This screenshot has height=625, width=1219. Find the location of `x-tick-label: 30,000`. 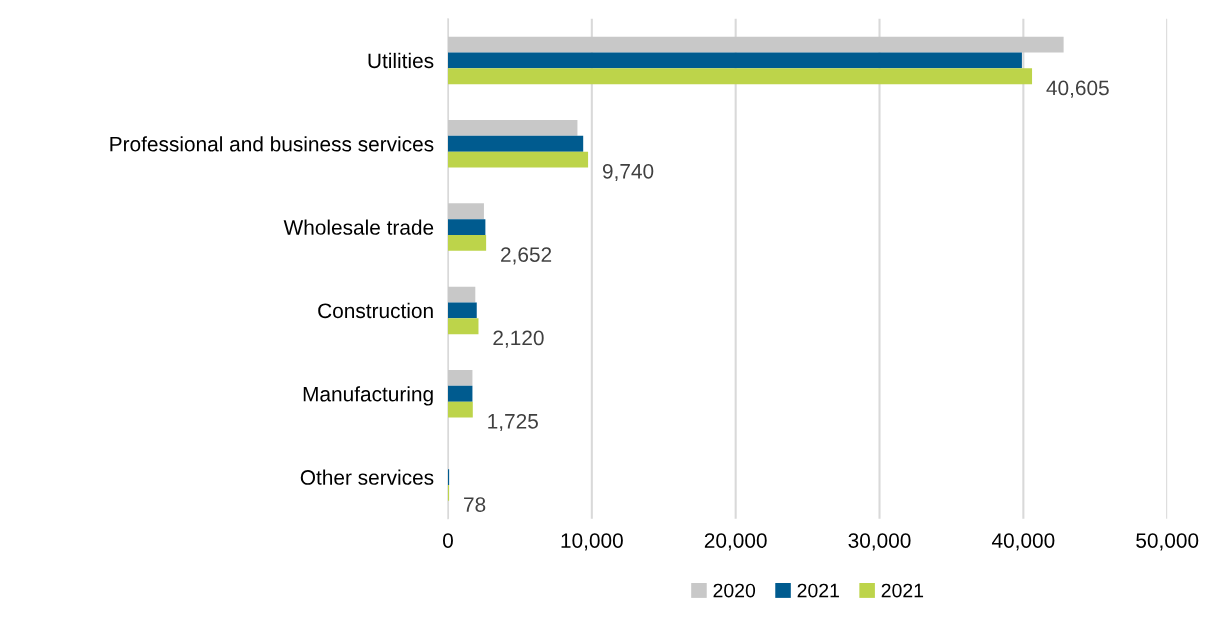

x-tick-label: 30,000 is located at coordinates (879, 542).